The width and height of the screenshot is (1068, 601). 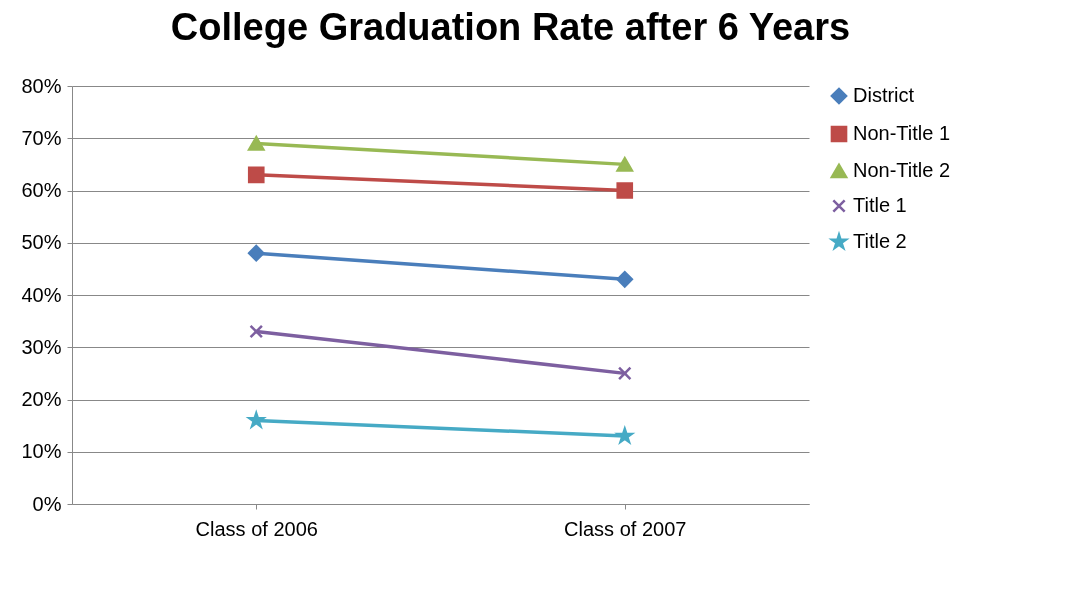 What do you see at coordinates (510, 27) in the screenshot?
I see `chart-title: College Graduation Rate after 6 Years` at bounding box center [510, 27].